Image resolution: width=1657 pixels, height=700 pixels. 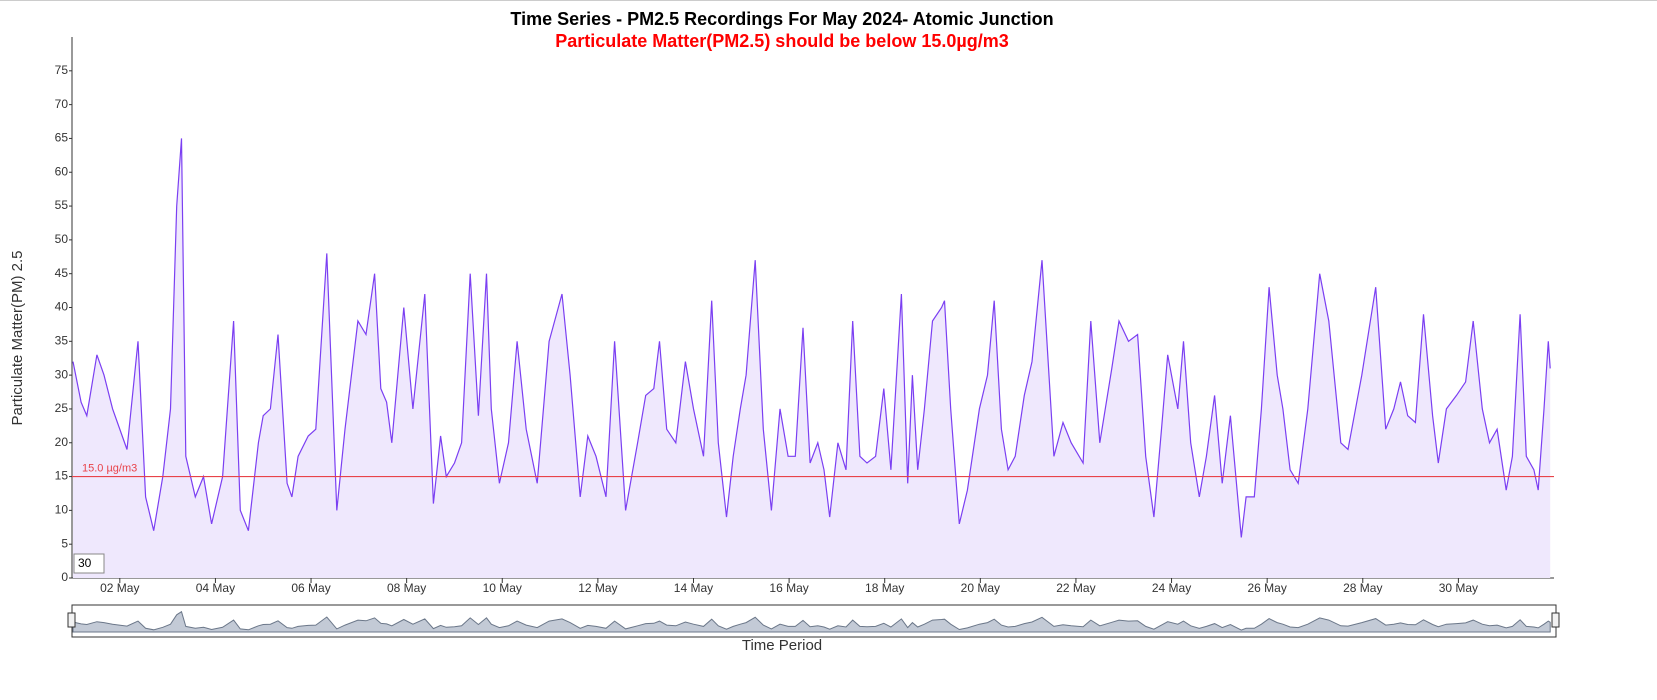 I want to click on x-tick-label: 28 May, so click(x=1362, y=588).